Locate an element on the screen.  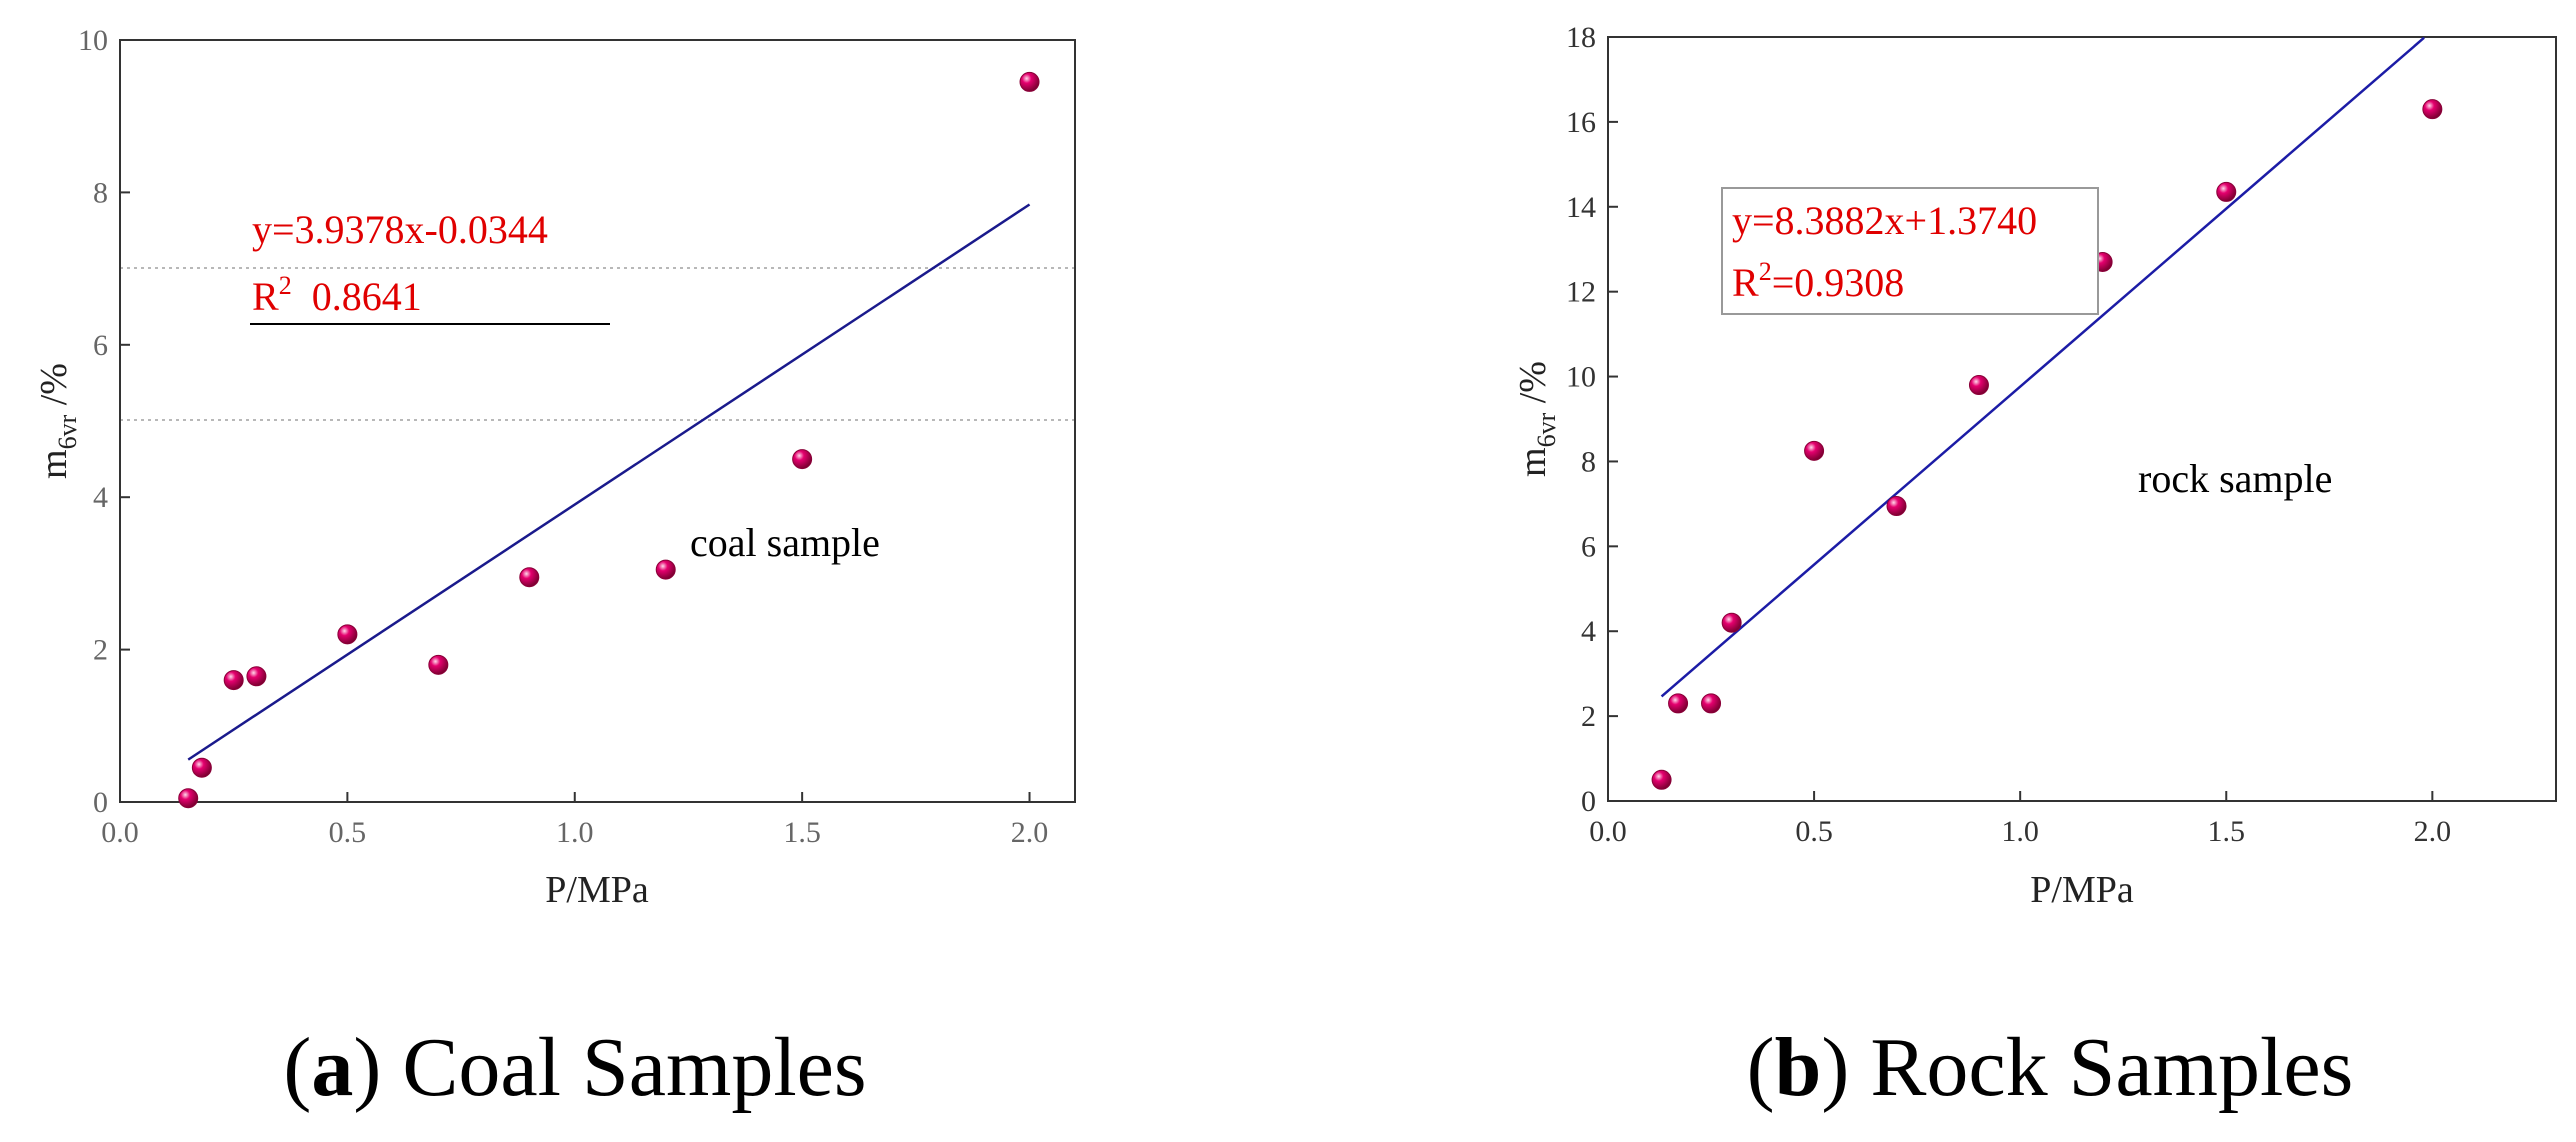
r2-value: =0.9308 is located at coordinates (1838, 282).